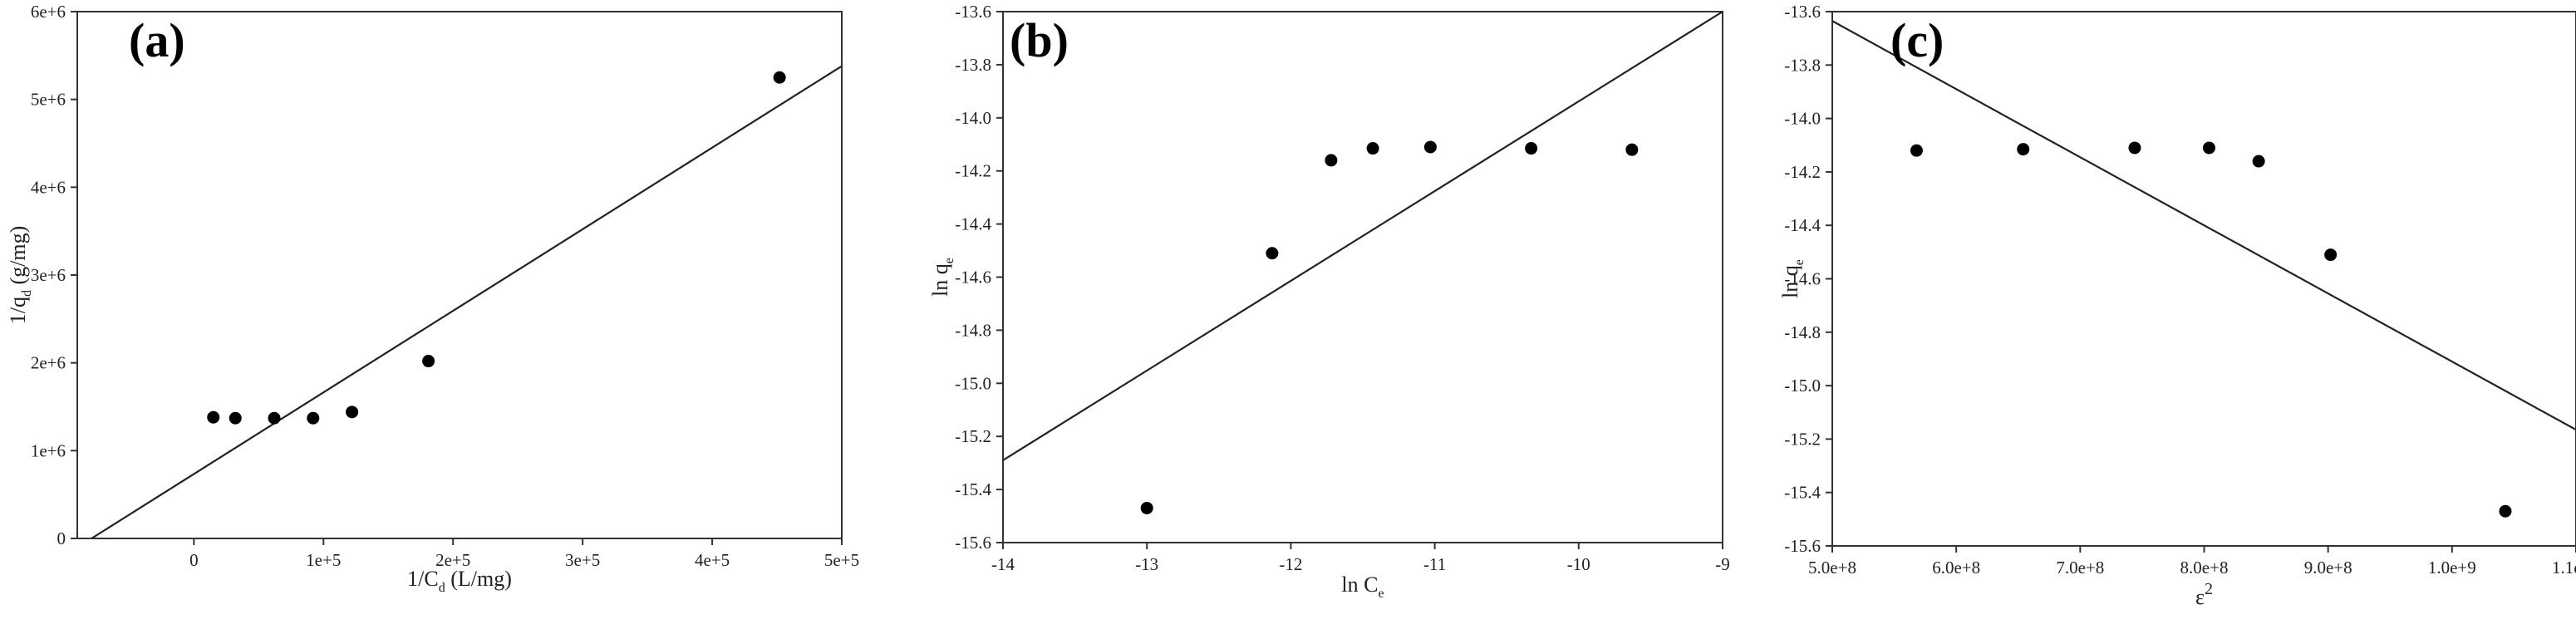 The height and width of the screenshot is (634, 2576). Describe the element at coordinates (452, 560) in the screenshot. I see `x-tick-label: 2e+5` at that location.